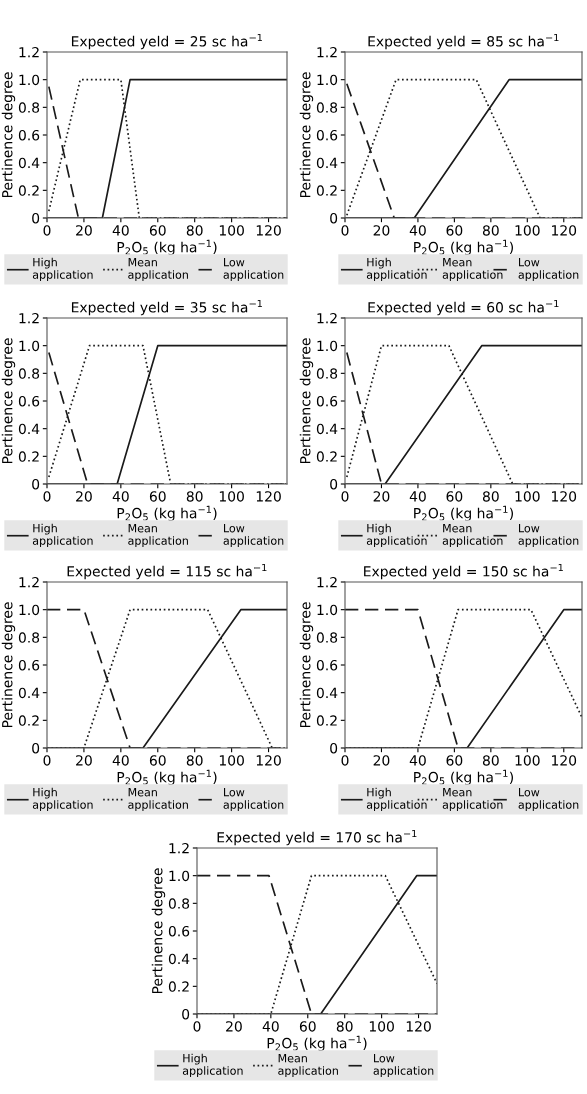 Image resolution: width=587 pixels, height=1094 pixels. What do you see at coordinates (166, 41) in the screenshot?
I see `chart-title: Expected yeld = 25 sc ha$^{−1}$` at bounding box center [166, 41].